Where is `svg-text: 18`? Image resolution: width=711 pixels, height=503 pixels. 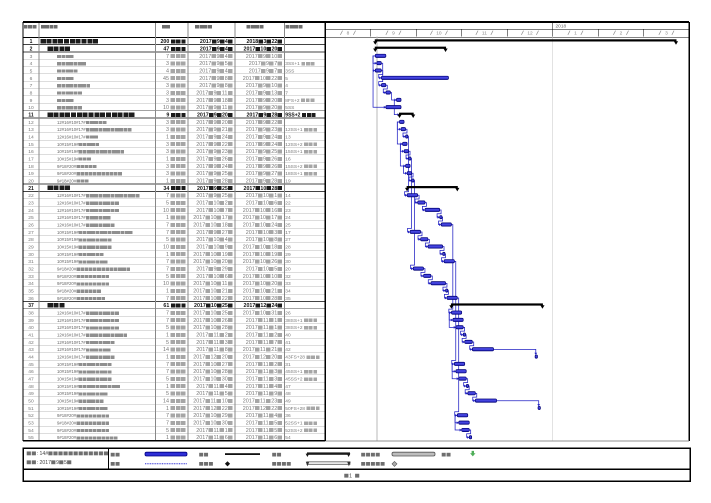
svg-text: 18 is located at coordinates (31, 167).